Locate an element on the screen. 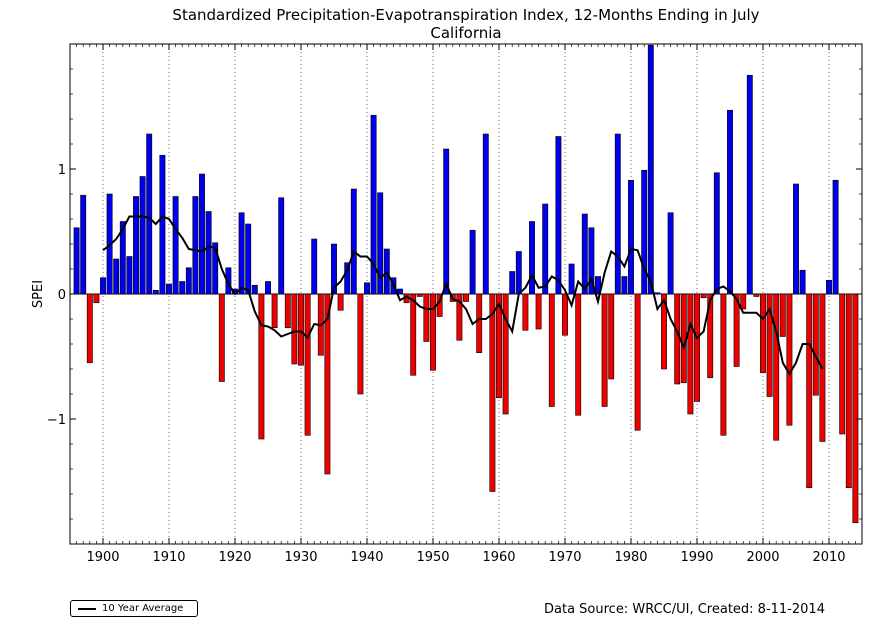  bar-1986 is located at coordinates (670, 253).